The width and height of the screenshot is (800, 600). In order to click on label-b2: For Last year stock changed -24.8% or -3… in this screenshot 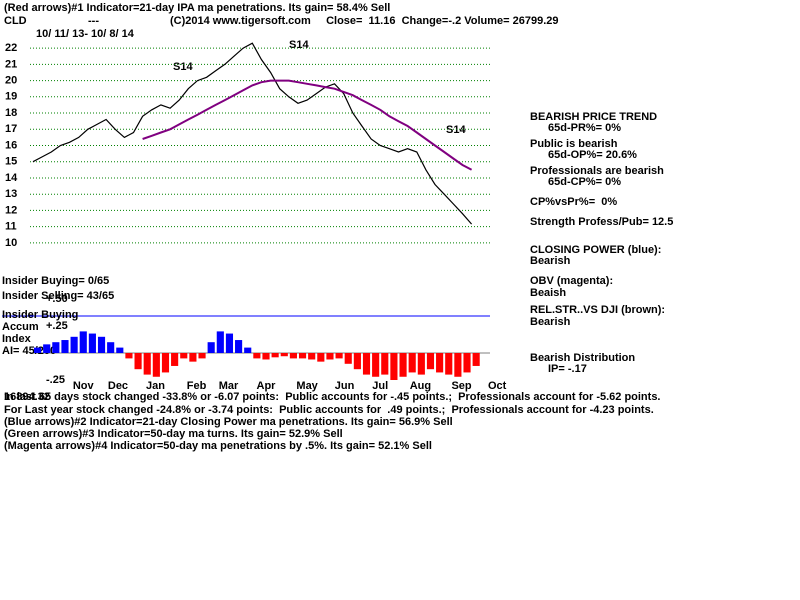, I will do `click(329, 410)`.